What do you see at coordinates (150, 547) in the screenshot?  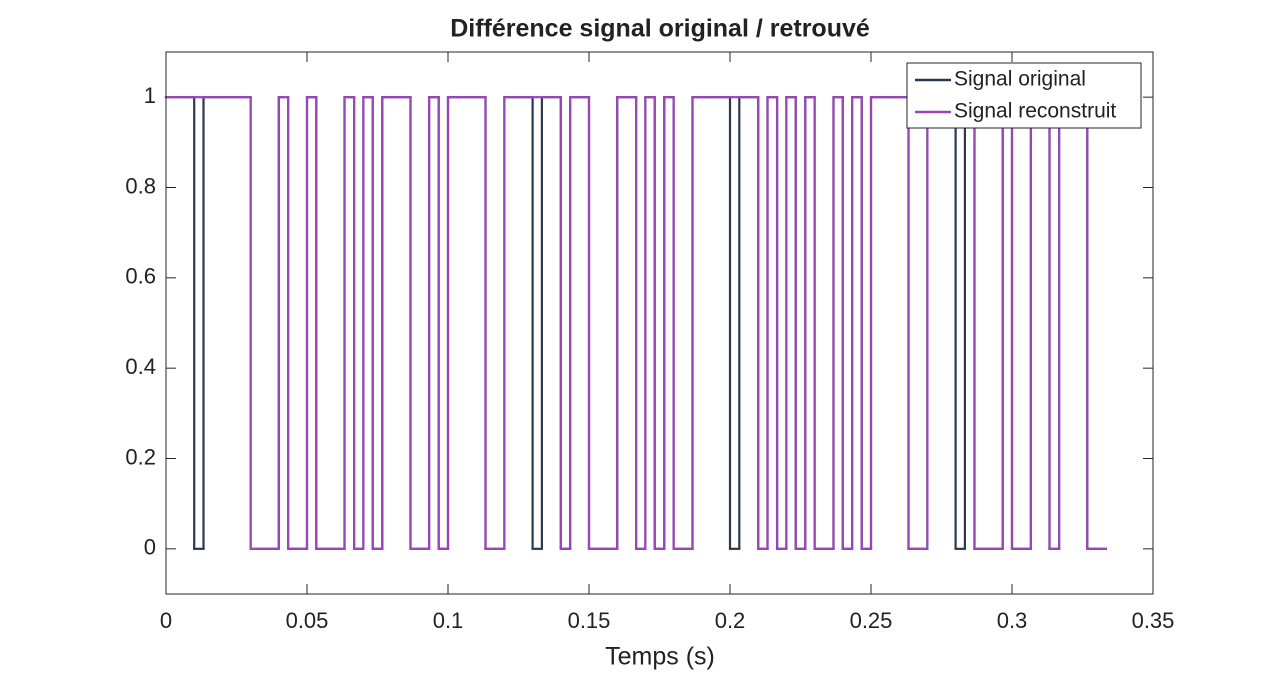 I see `y-tick-label: 0` at bounding box center [150, 547].